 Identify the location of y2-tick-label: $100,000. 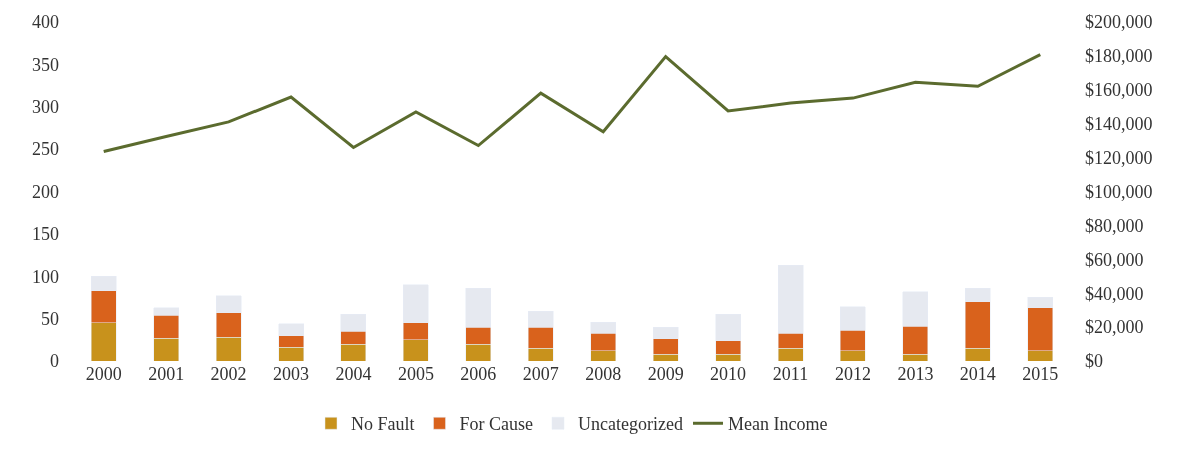
(1119, 191).